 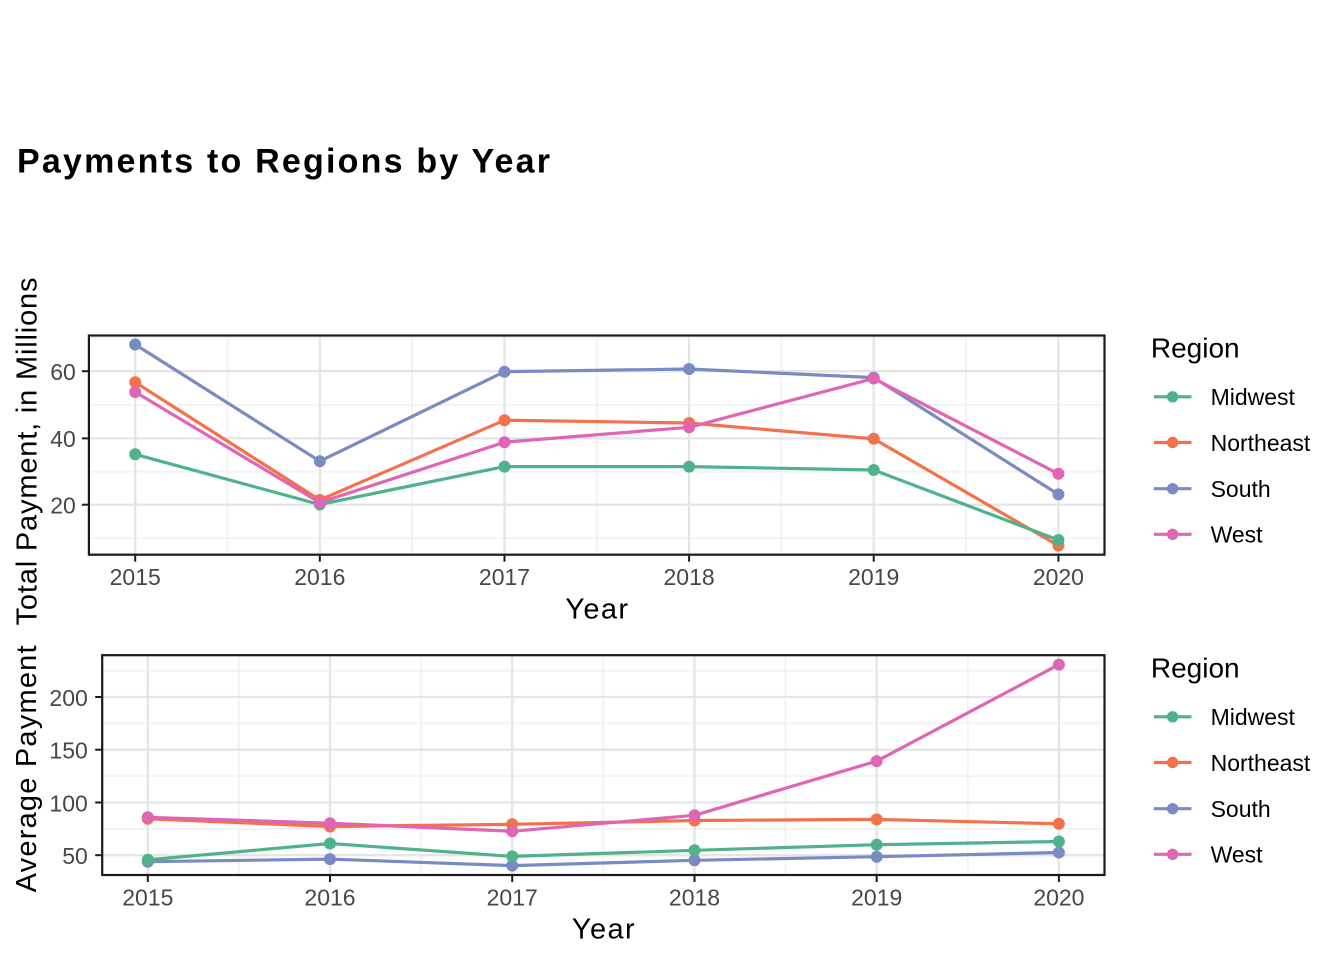 I want to click on svg-text: 50, so click(x=75, y=856).